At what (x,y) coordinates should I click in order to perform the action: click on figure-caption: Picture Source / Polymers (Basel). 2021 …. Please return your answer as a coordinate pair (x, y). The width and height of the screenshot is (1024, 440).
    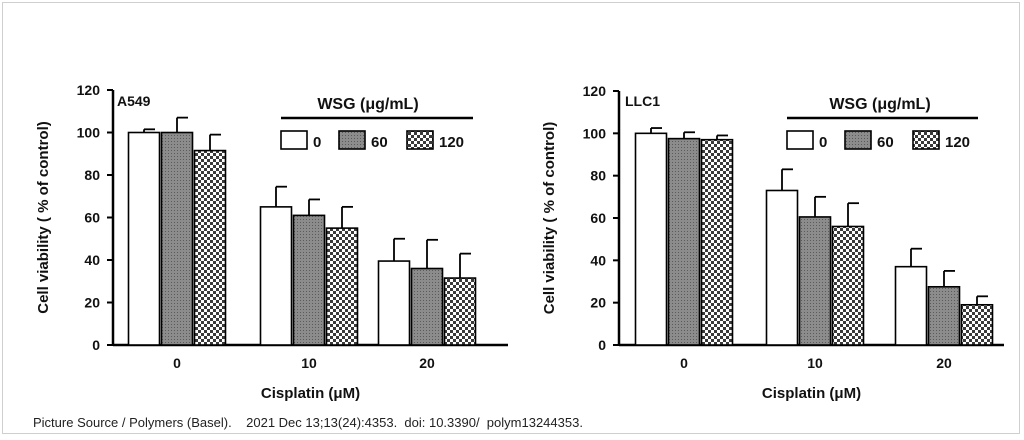
    Looking at the image, I should click on (308, 422).